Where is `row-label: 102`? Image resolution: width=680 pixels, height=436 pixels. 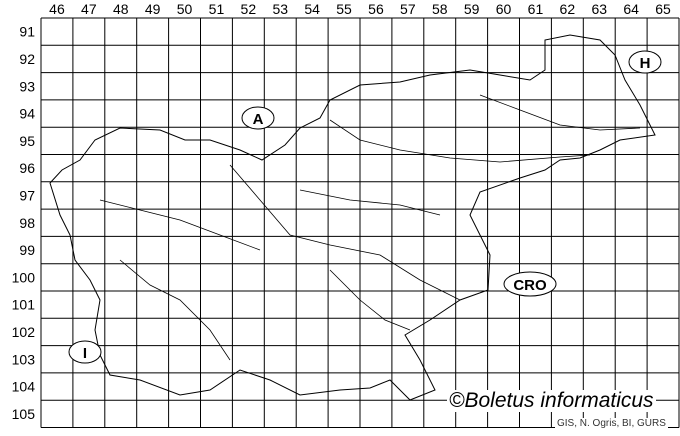
row-label: 102 is located at coordinates (24, 332).